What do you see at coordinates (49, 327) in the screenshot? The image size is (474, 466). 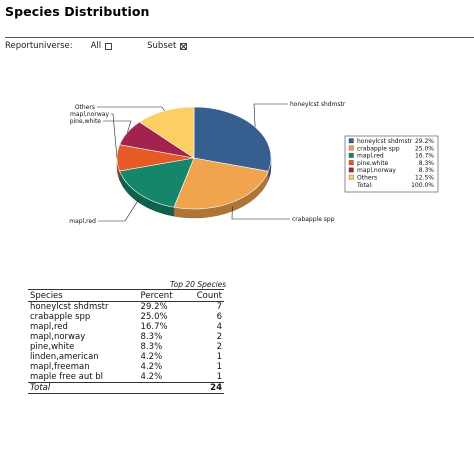 I see `species-cell: mapl,red` at bounding box center [49, 327].